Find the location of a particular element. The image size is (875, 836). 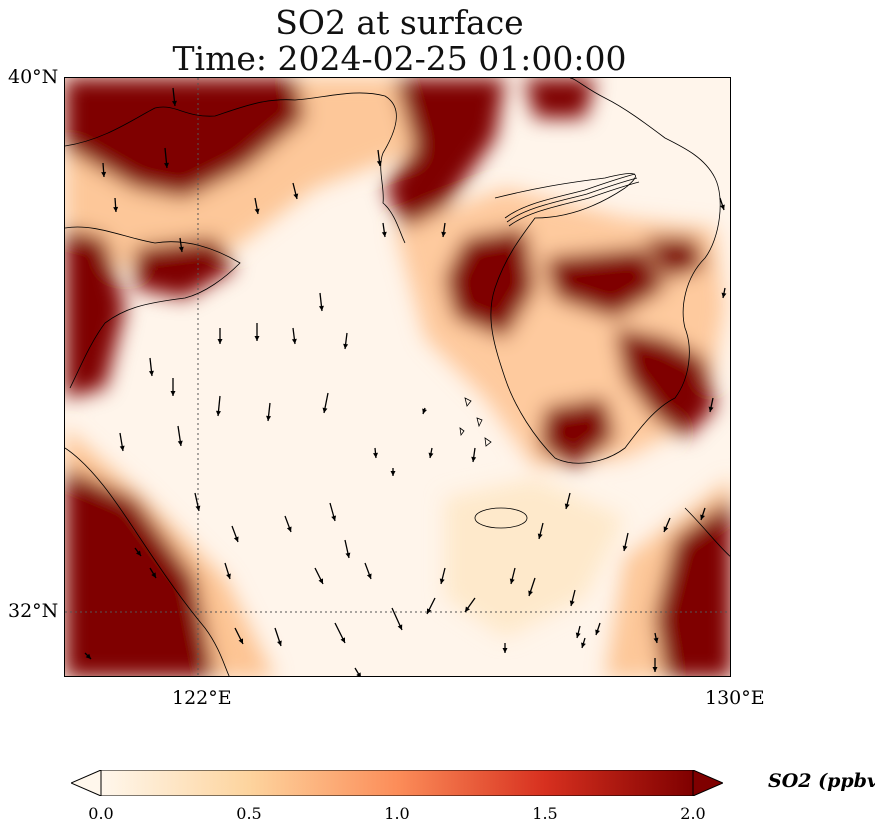

colorbar-extend-high is located at coordinates (707, 783).